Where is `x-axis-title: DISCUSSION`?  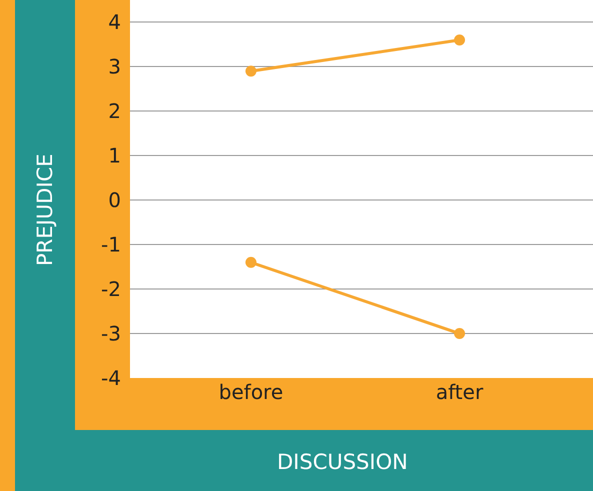 x-axis-title: DISCUSSION is located at coordinates (342, 462).